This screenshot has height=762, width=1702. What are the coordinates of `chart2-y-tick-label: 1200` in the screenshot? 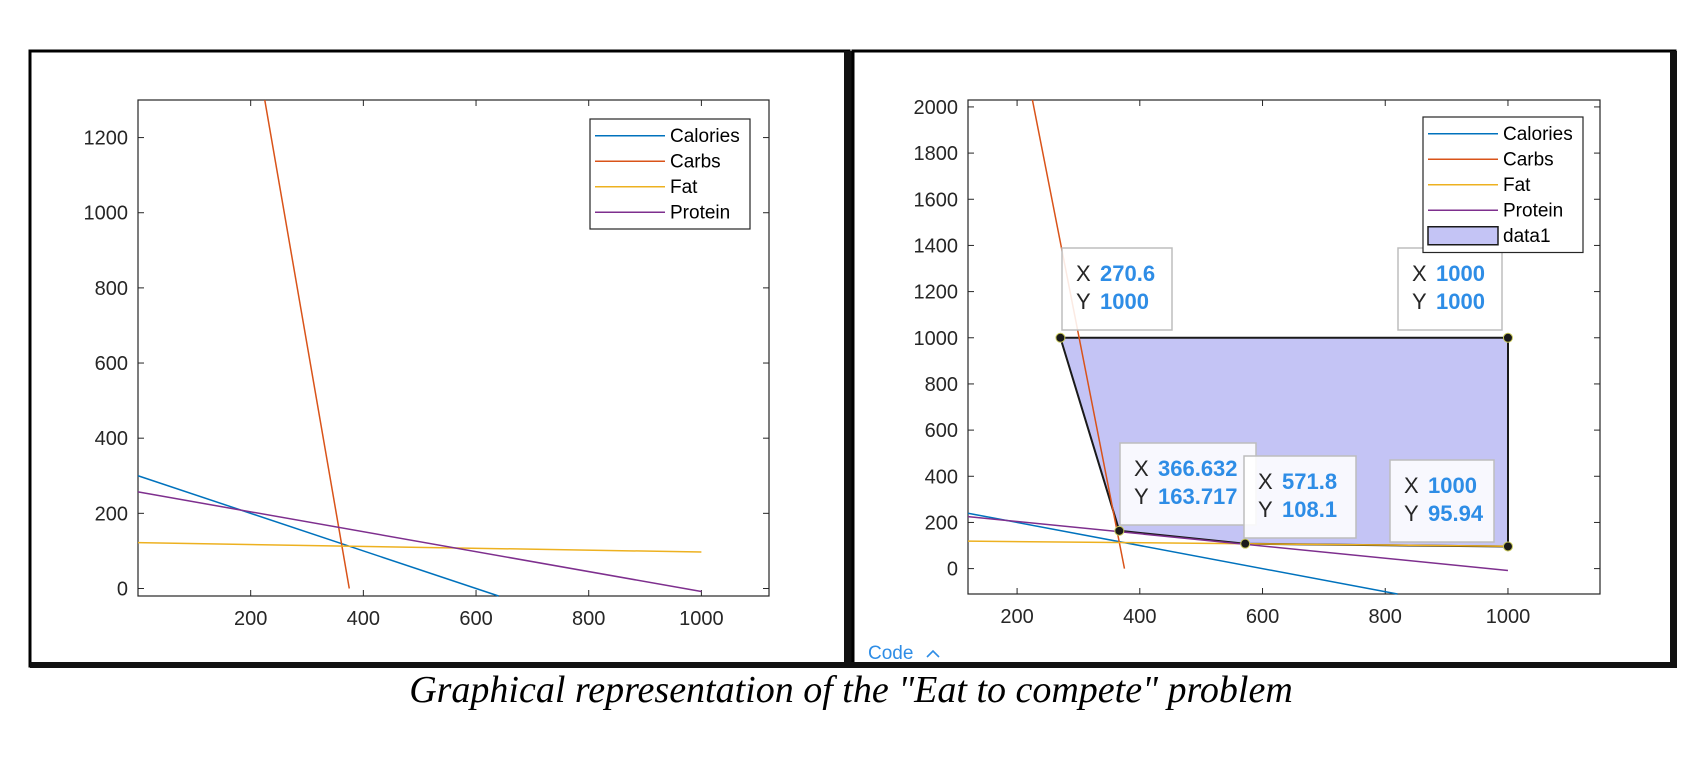 It's located at (936, 293).